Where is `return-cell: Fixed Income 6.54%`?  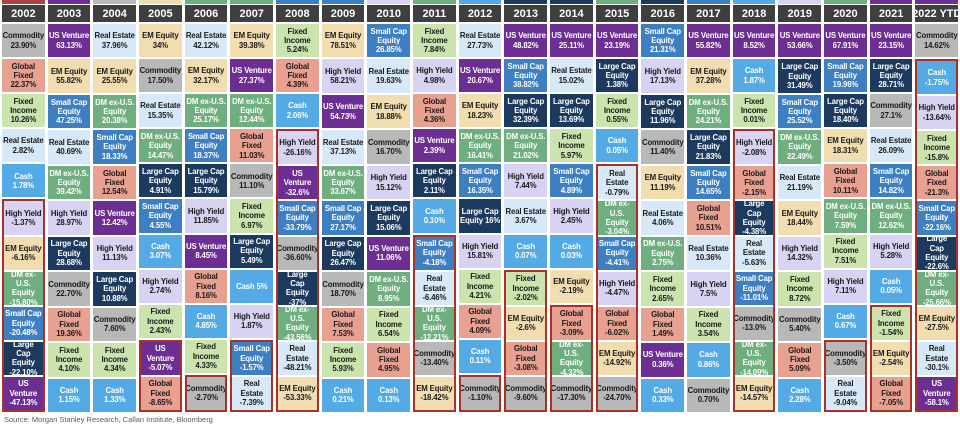 return-cell: Fixed Income 6.54% is located at coordinates (389, 324).